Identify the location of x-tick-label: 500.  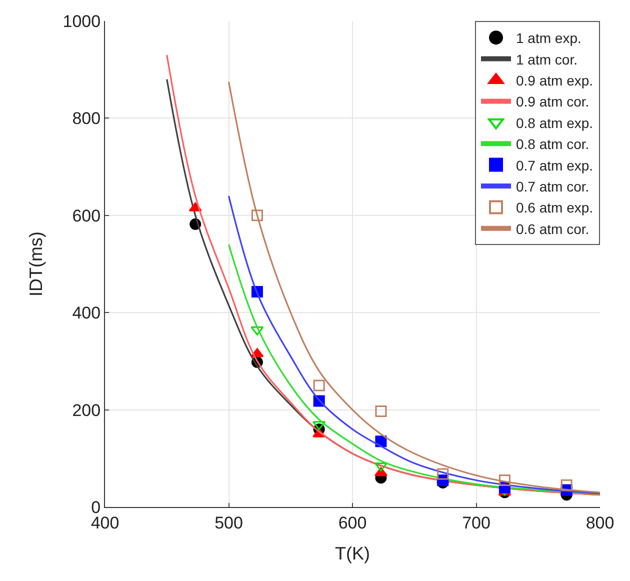
(228, 522).